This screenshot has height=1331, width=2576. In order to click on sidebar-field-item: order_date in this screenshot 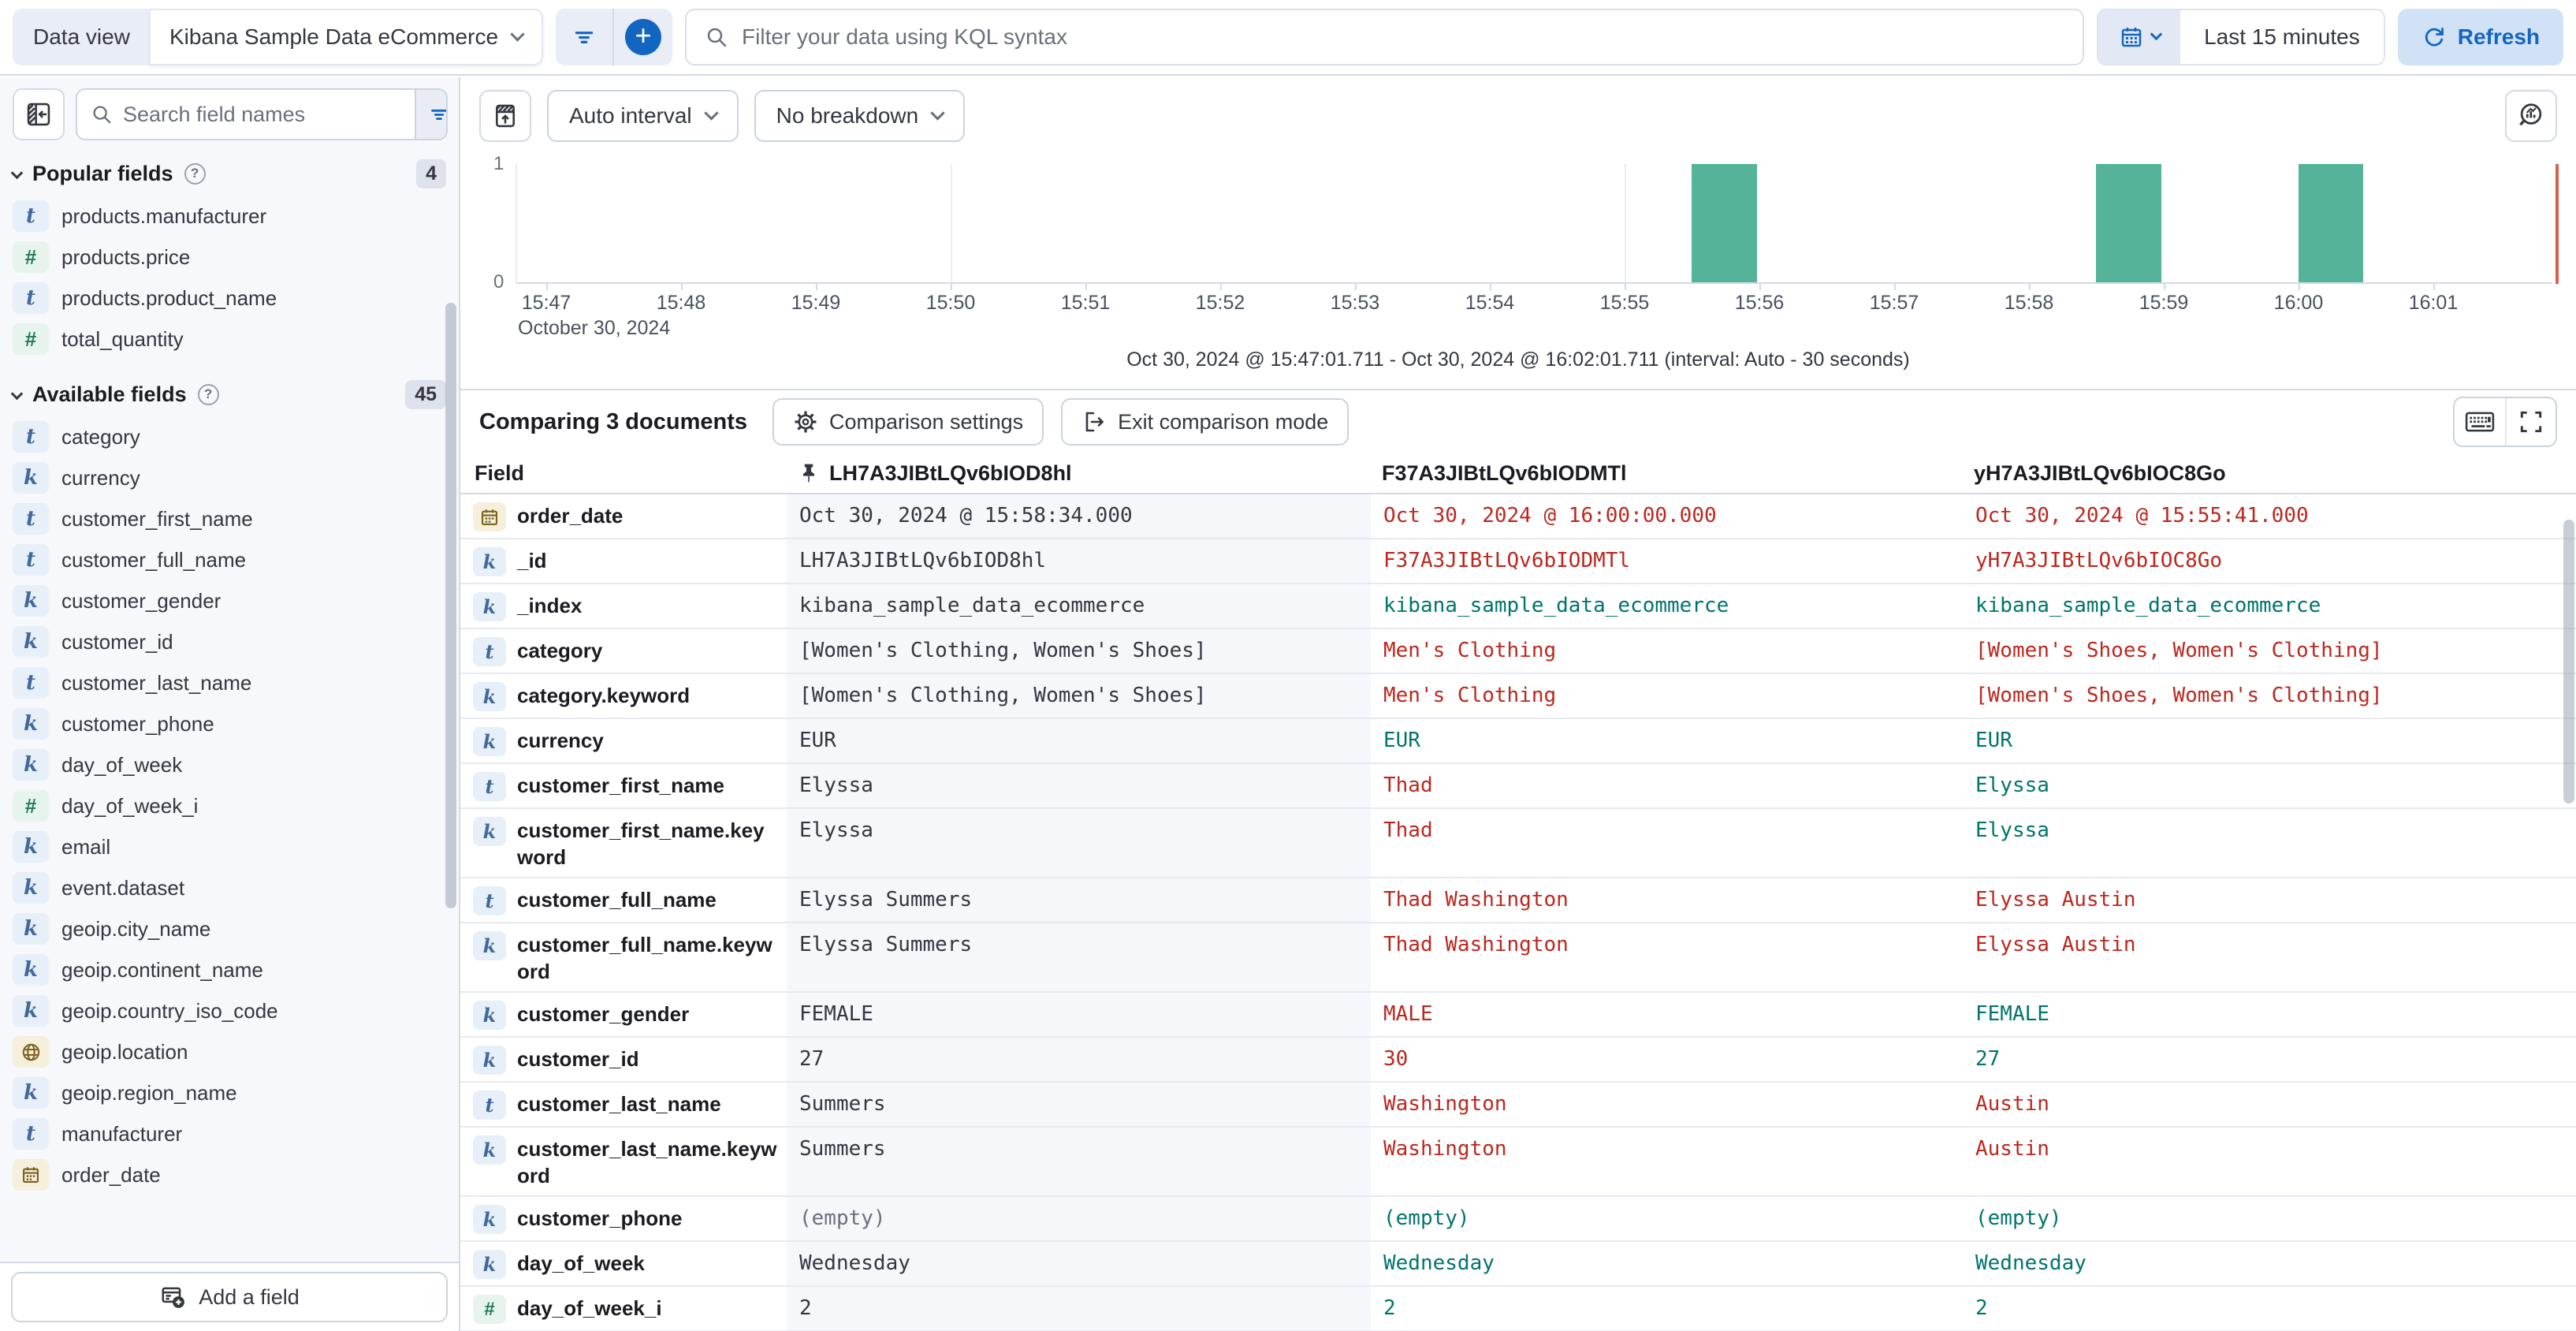, I will do `click(229, 1174)`.